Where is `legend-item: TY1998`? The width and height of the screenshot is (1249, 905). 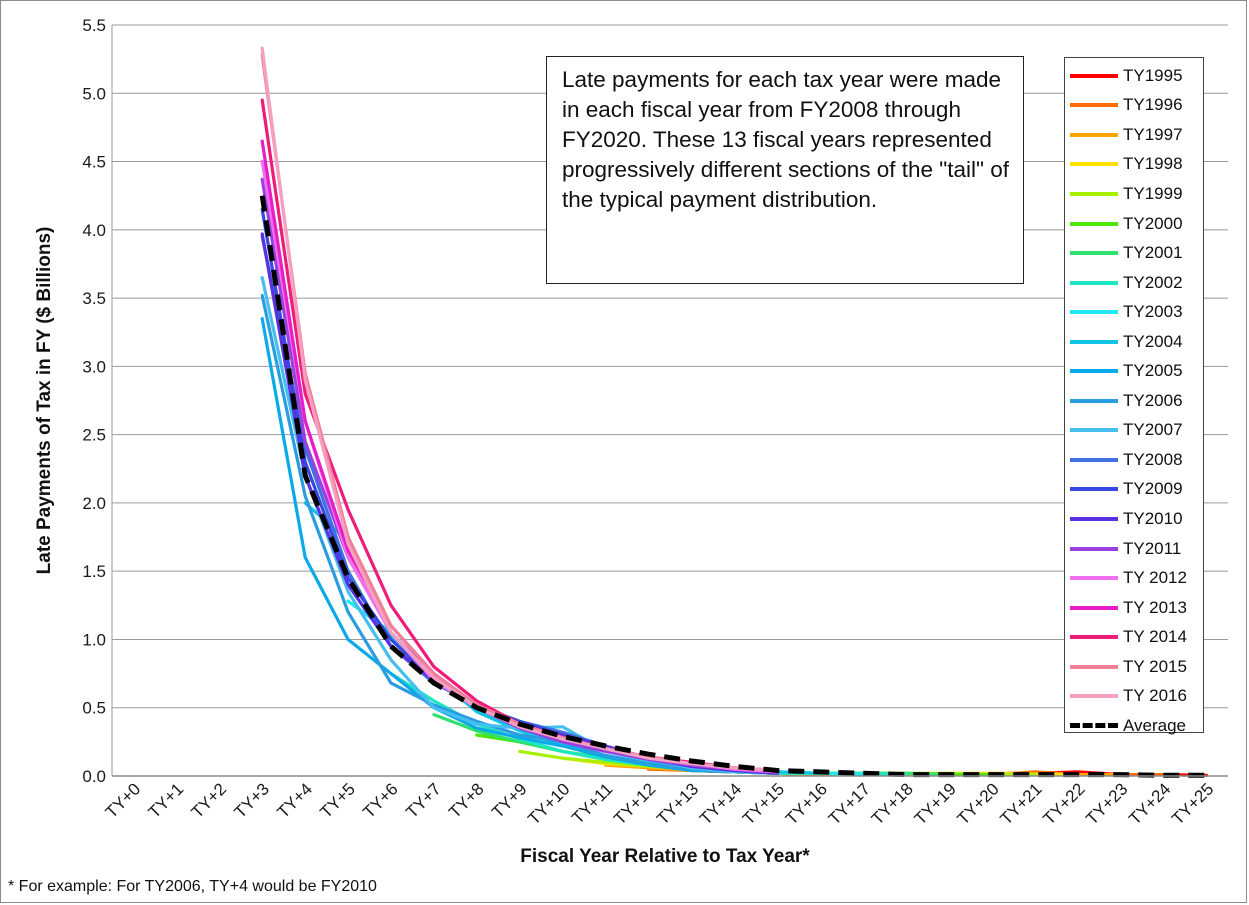 legend-item: TY1998 is located at coordinates (1134, 165).